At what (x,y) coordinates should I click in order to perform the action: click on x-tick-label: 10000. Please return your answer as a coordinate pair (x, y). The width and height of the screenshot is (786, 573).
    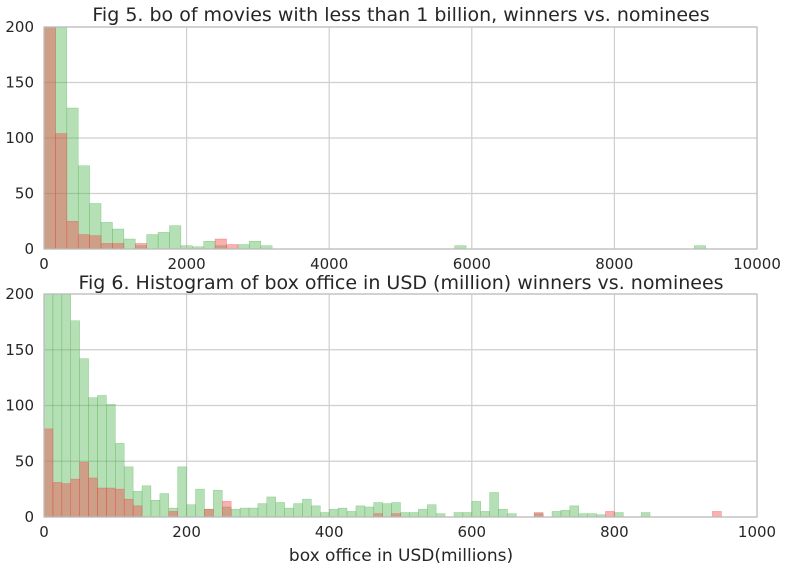
    Looking at the image, I should click on (757, 264).